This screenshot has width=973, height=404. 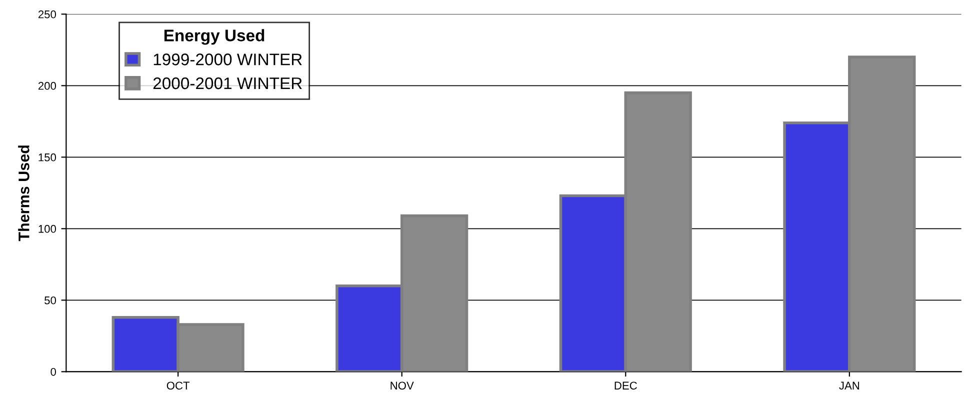 I want to click on y-tick-label: 200, so click(x=47, y=86).